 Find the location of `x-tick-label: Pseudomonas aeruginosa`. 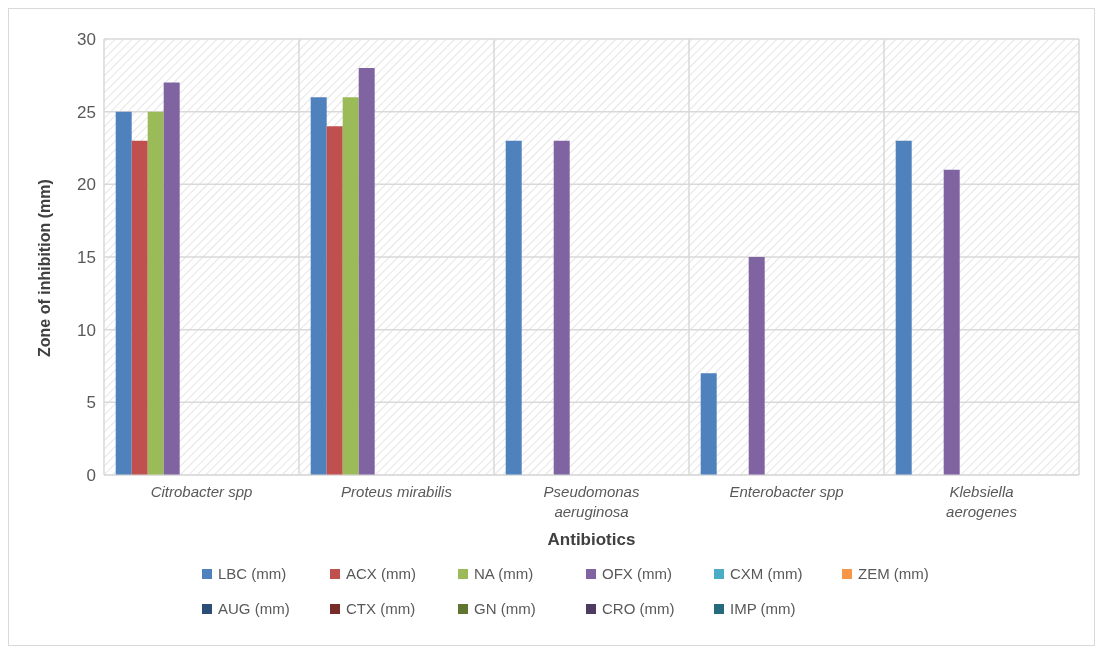

x-tick-label: Pseudomonas aeruginosa is located at coordinates (591, 501).